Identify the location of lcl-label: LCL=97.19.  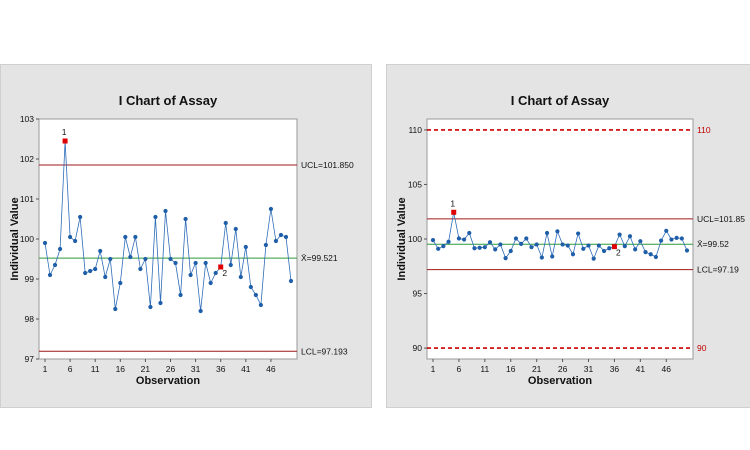
(718, 270).